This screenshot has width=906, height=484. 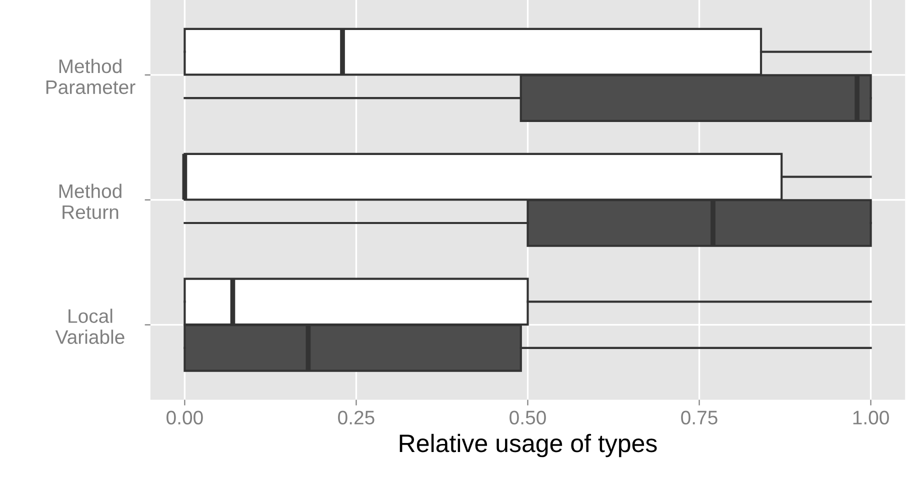 I want to click on x-tick-label: 0.50, so click(x=528, y=417).